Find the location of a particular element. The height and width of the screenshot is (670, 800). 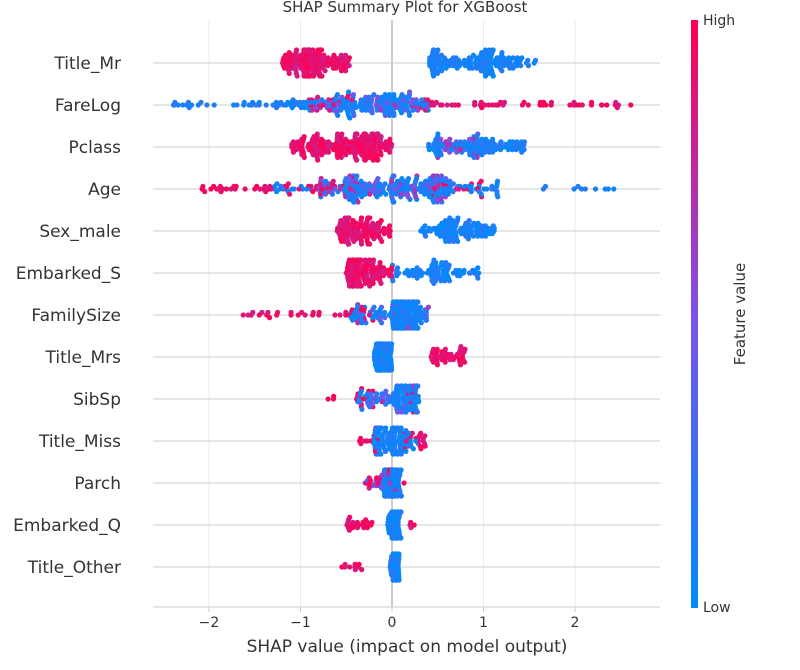

feature-label: Pclass is located at coordinates (95, 148).